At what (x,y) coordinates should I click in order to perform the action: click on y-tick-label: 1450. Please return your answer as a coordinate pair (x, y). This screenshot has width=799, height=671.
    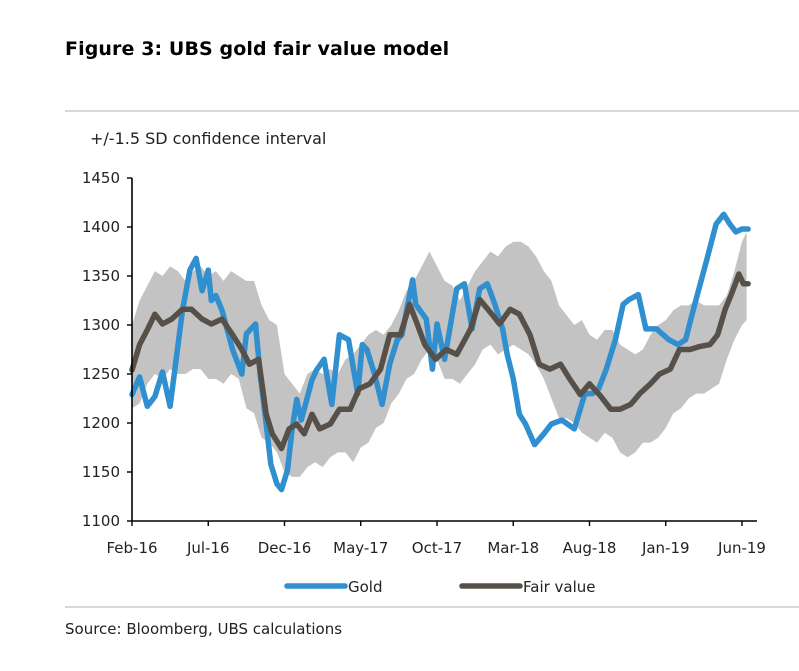
    Looking at the image, I should click on (101, 178).